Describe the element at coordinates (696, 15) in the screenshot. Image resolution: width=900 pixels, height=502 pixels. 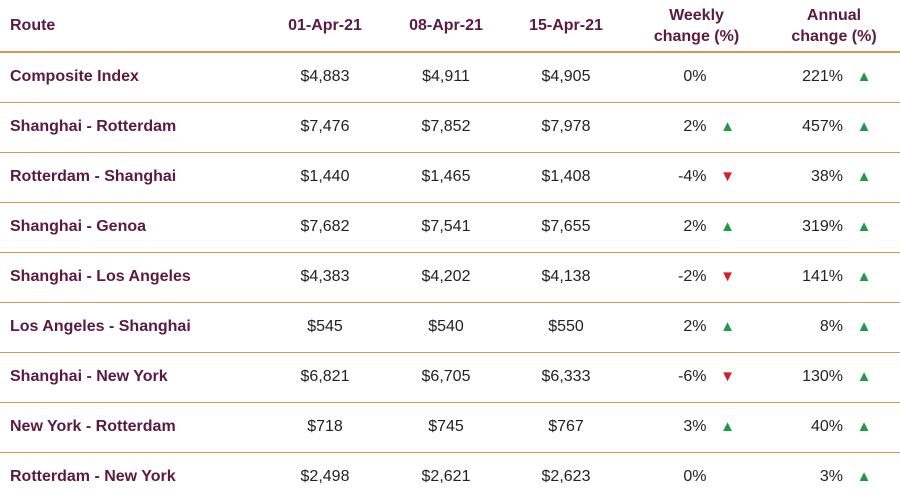
I see `header-weekly-line1: Weekly` at that location.